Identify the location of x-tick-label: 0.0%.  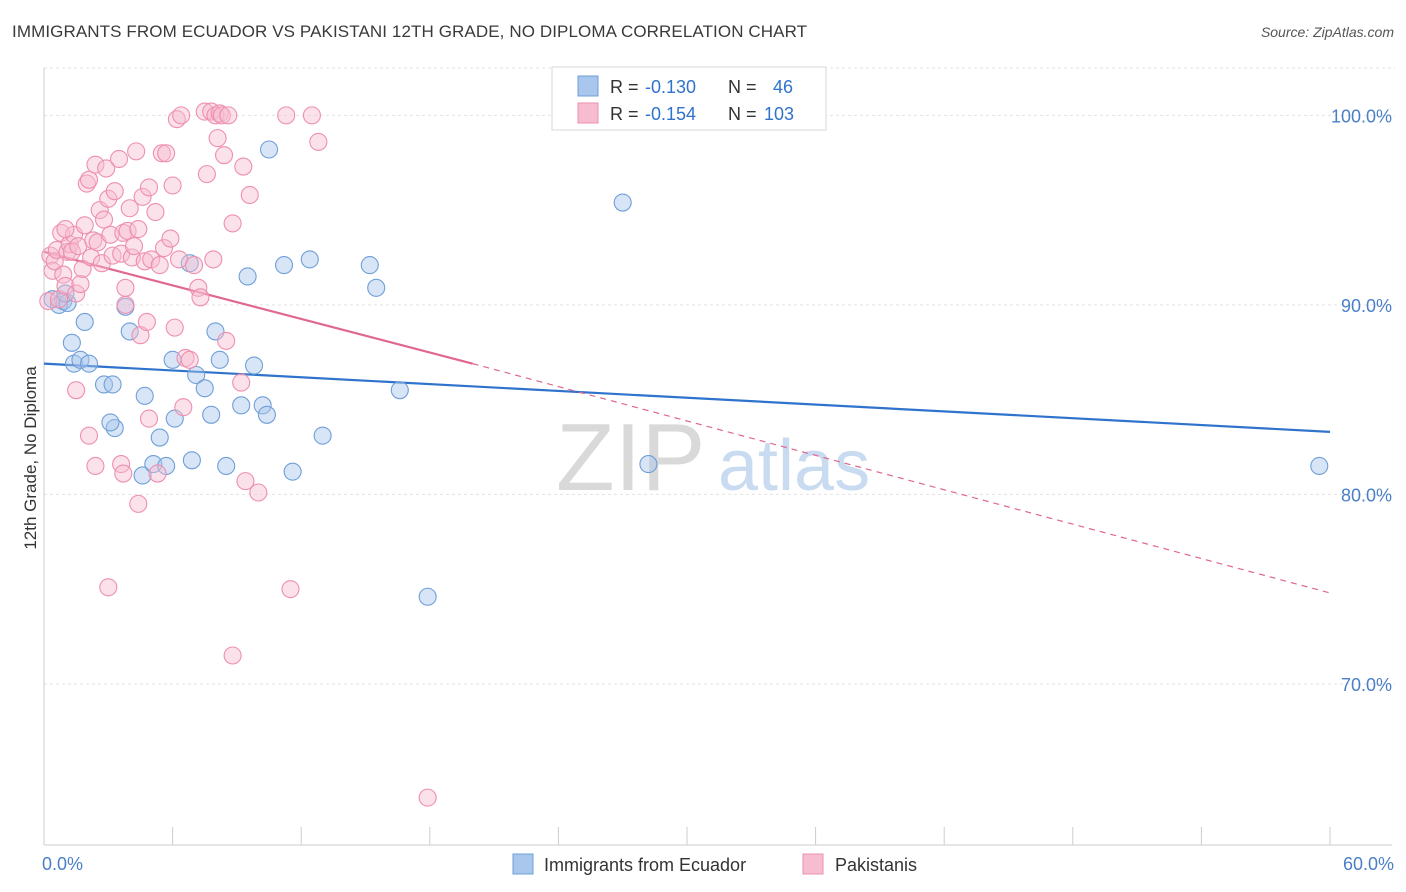
(62, 864).